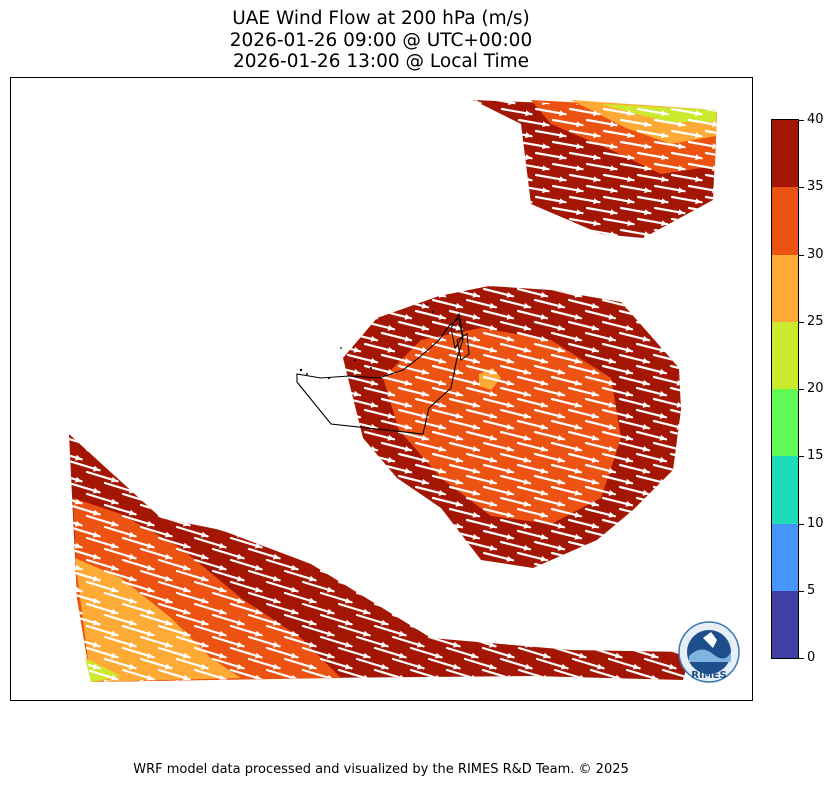 Image resolution: width=835 pixels, height=788 pixels. Describe the element at coordinates (785, 389) in the screenshot. I see `colorbar` at that location.